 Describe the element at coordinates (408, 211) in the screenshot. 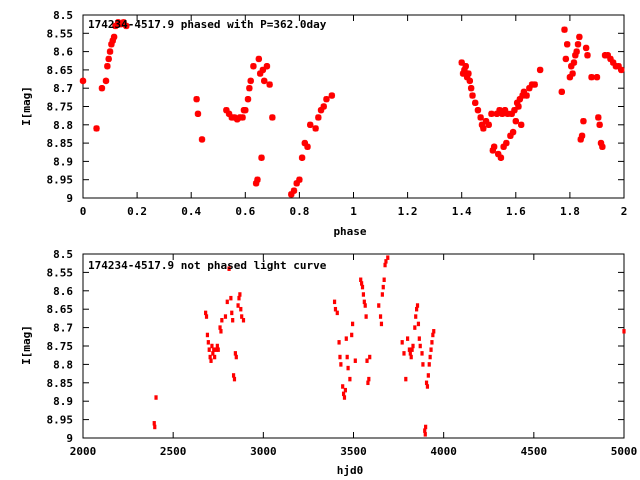

I see `phased-x-tick-label: 1.2` at that location.